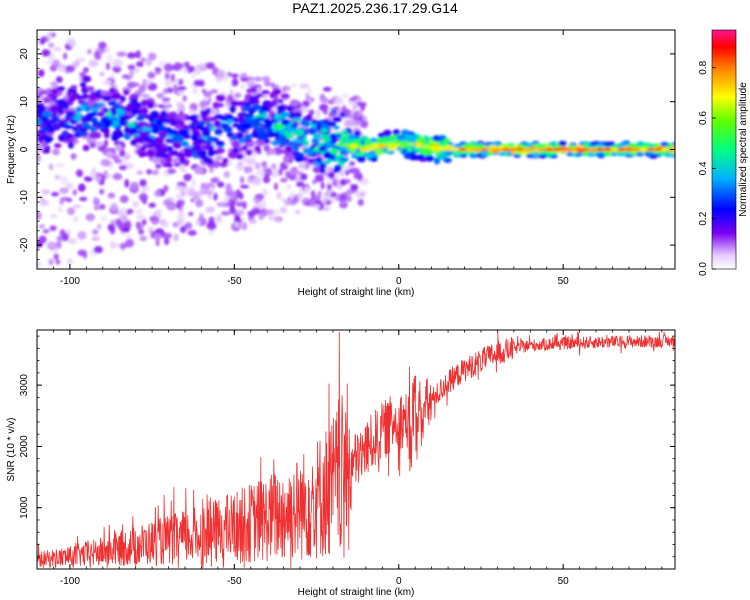  I want to click on x-tick-label: 0, so click(399, 581).